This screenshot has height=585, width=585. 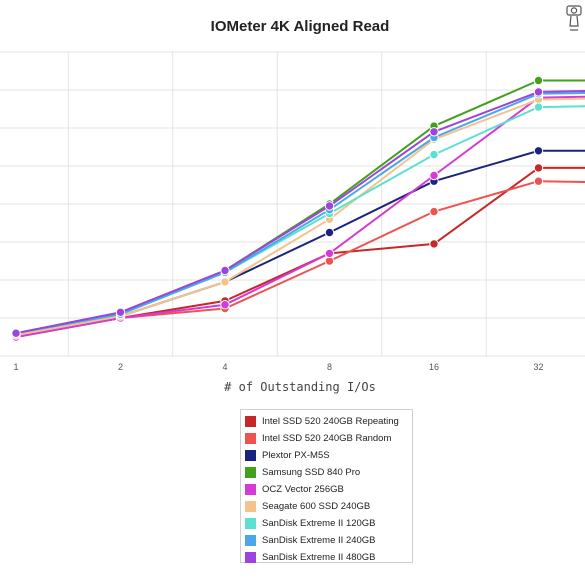 I want to click on legend-item: OCZ Vector 256GB, so click(x=328, y=489).